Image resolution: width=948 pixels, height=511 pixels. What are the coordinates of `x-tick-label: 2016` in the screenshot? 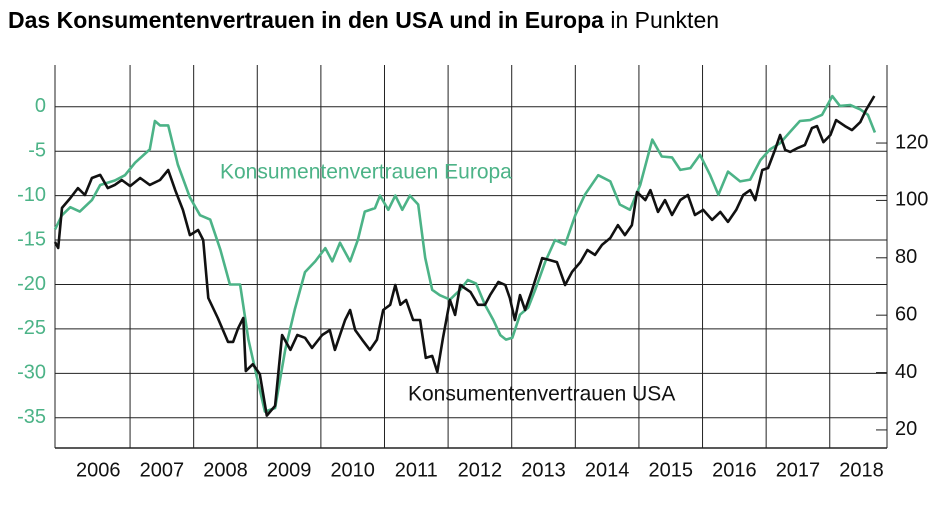 It's located at (734, 470).